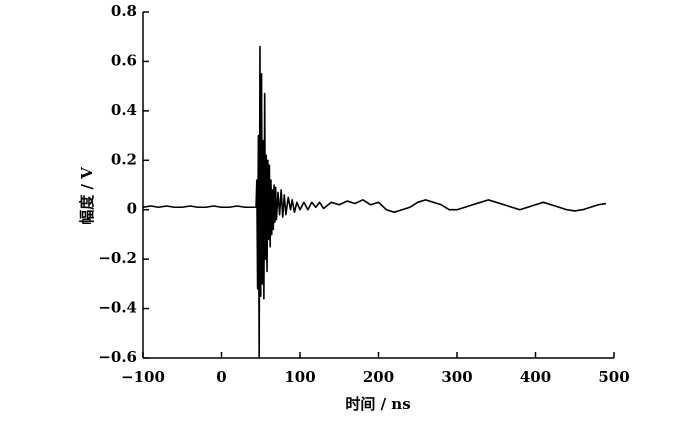  What do you see at coordinates (124, 110) in the screenshot?
I see `y-tick-label: 0.4` at bounding box center [124, 110].